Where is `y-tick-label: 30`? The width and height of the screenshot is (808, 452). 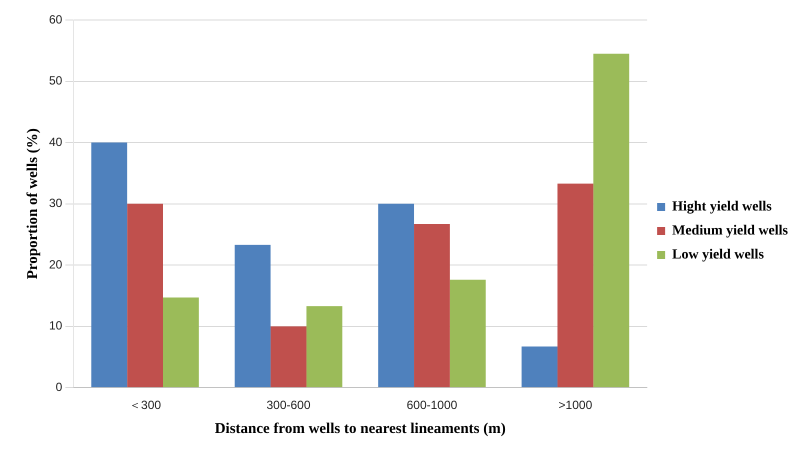 y-tick-label: 30 is located at coordinates (55, 203).